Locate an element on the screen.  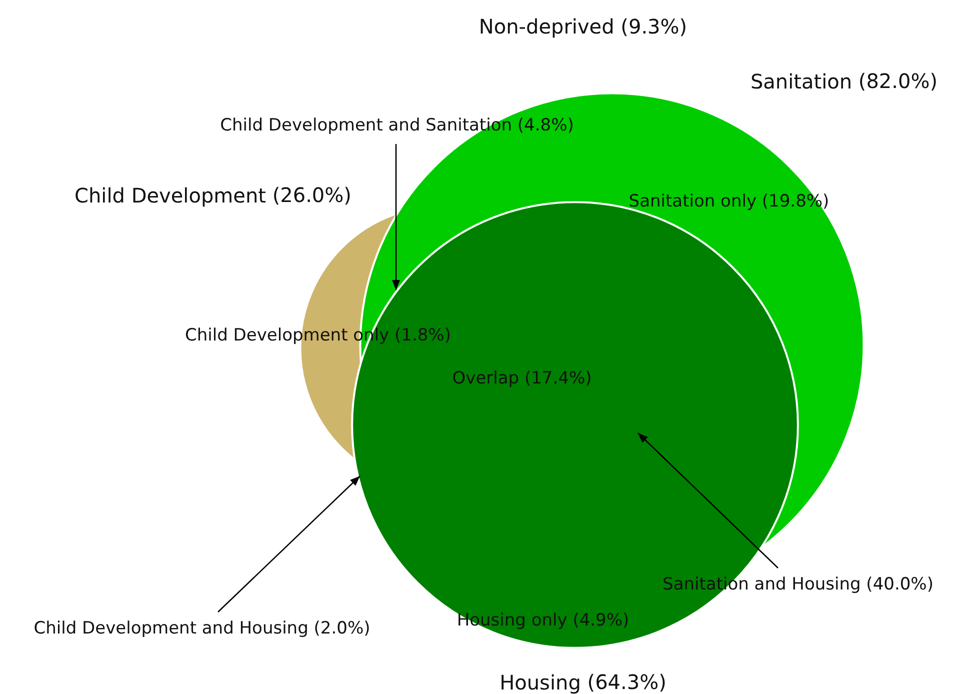
text: Overlap (17.4%) is located at coordinates (522, 378).